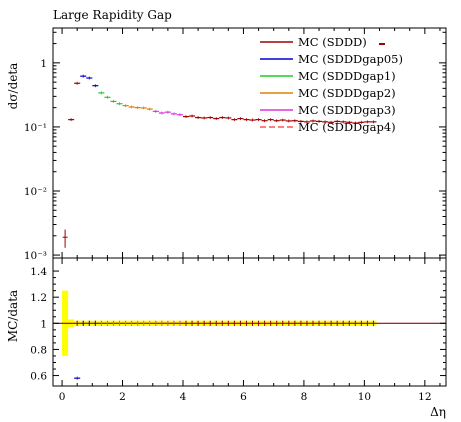 This screenshot has height=422, width=461. I want to click on legend-label: MC (SDDDgap05), so click(350, 59).